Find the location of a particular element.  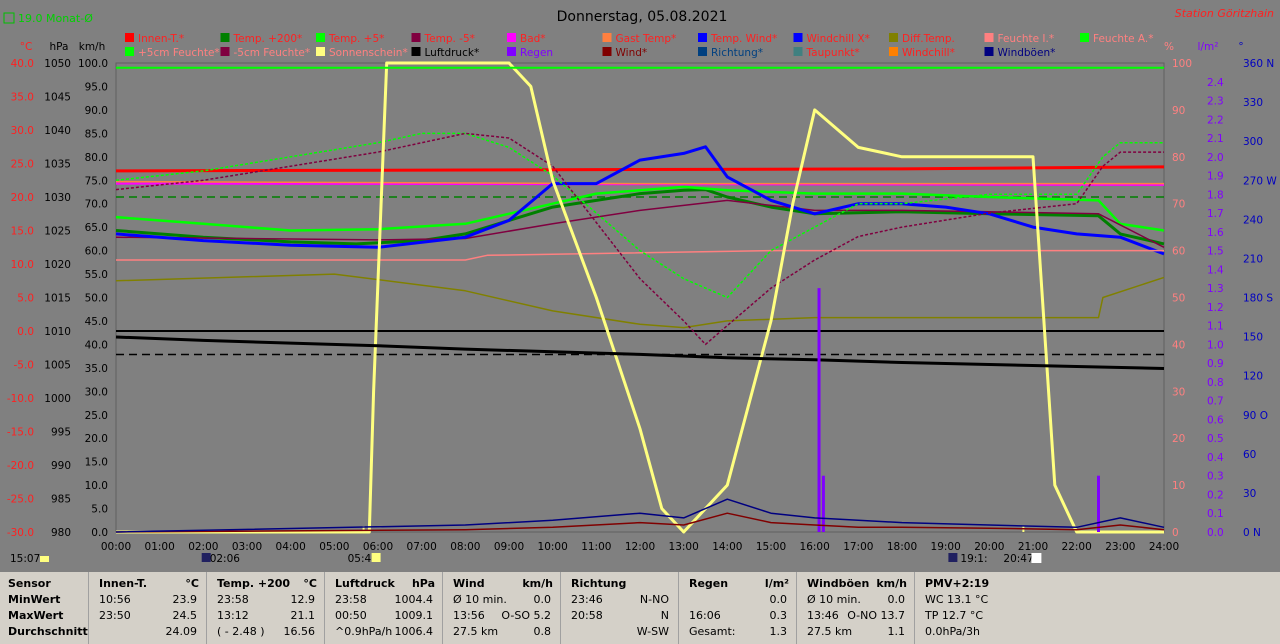

time-tick: 24:00 is located at coordinates (1164, 547).